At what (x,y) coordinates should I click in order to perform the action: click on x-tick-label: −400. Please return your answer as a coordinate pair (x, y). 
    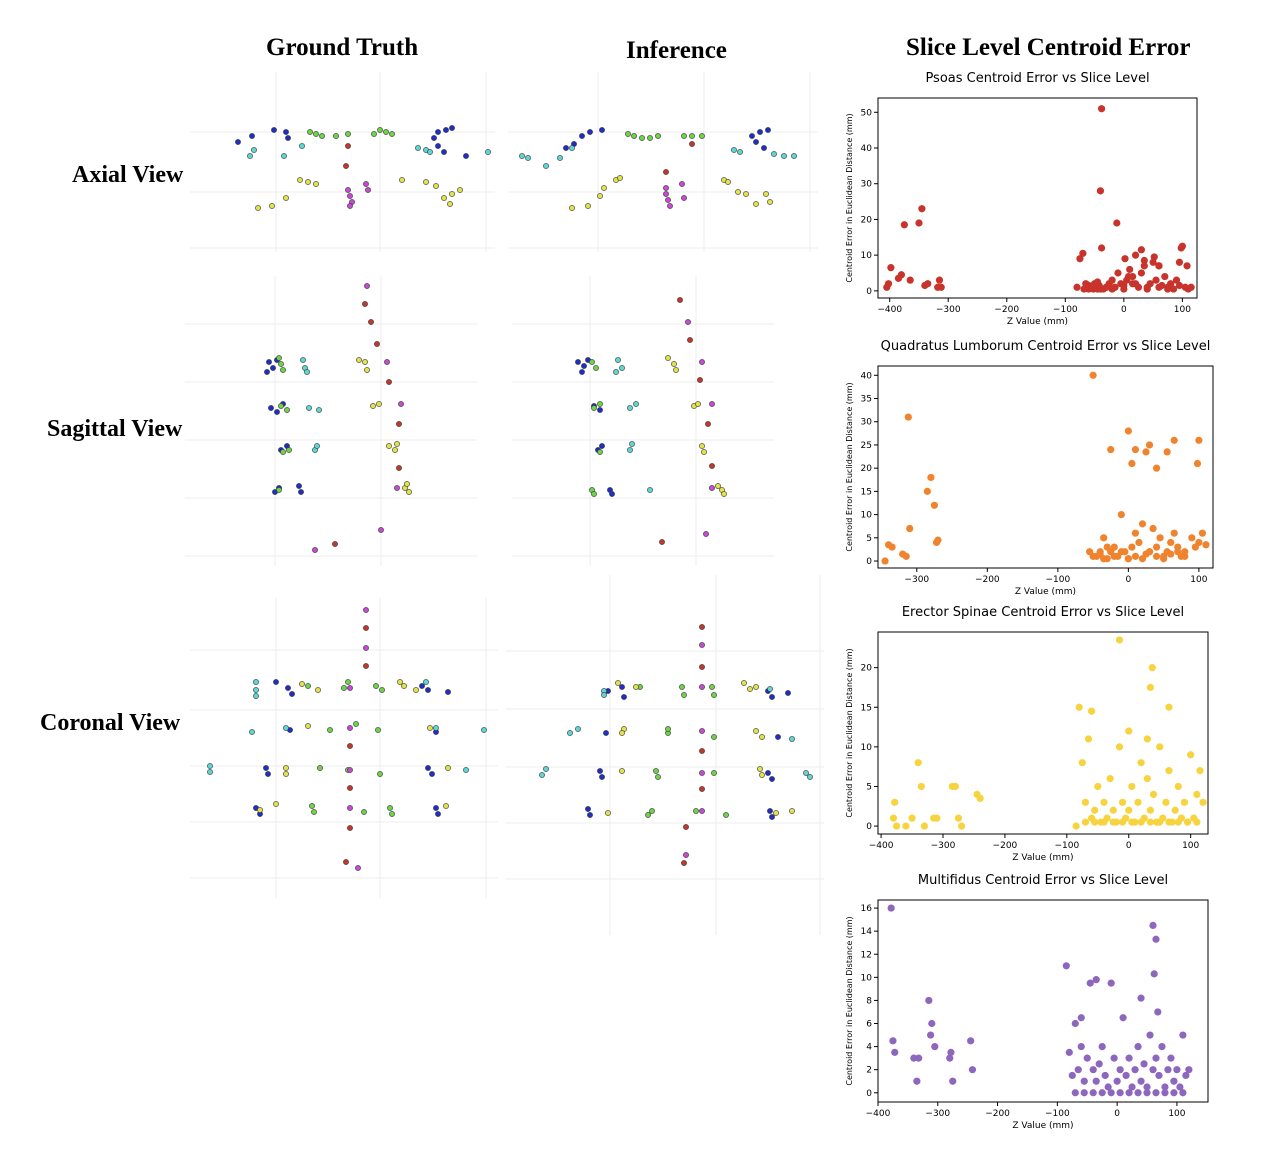
    Looking at the image, I should click on (881, 846).